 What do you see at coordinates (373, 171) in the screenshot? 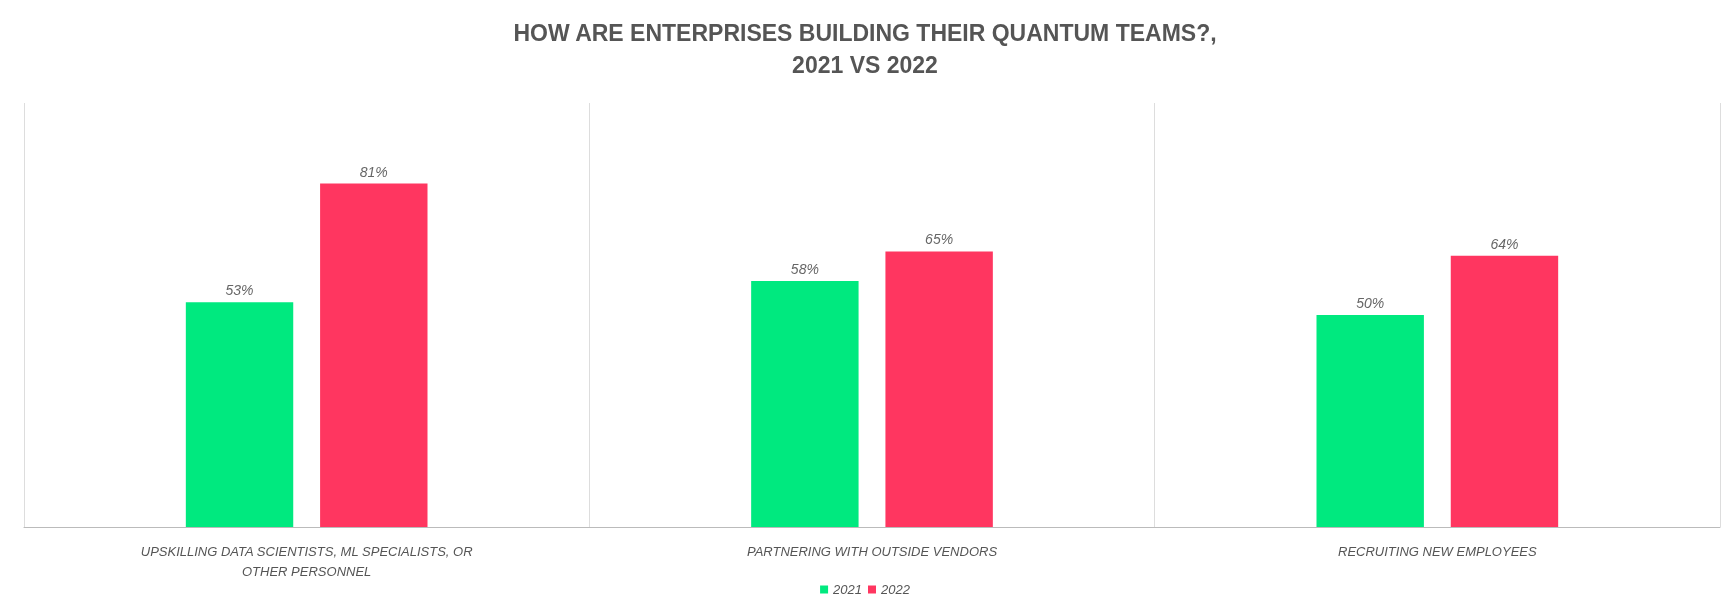
I see `data-label: 81%` at bounding box center [373, 171].